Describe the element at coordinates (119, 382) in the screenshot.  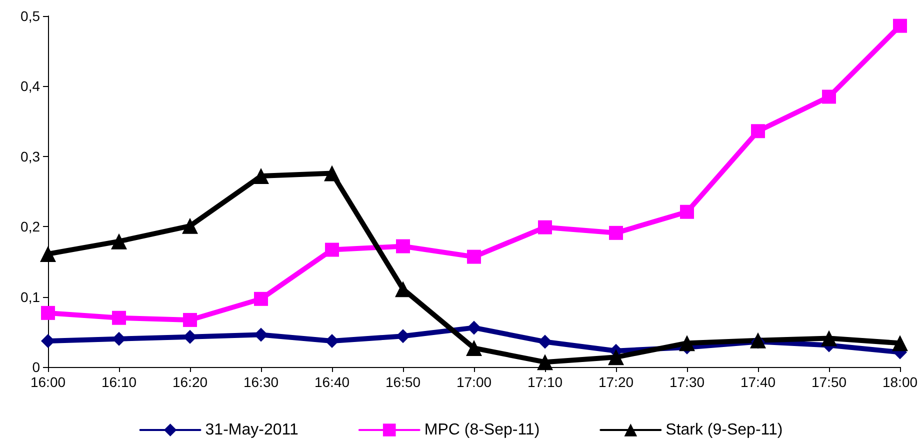
I see `x-tick-label: 16:10` at that location.